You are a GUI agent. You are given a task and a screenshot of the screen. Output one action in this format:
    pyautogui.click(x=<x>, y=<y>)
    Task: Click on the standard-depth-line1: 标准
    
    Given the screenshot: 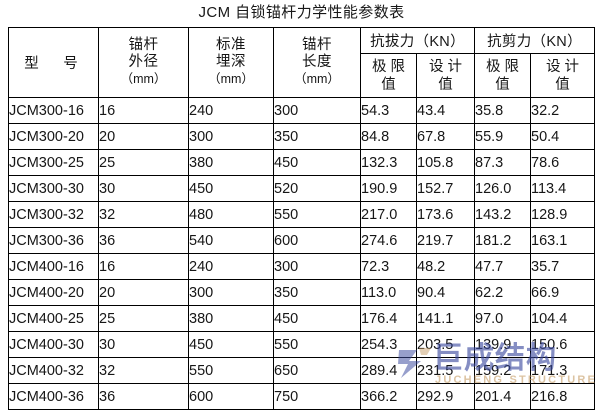 What is the action you would take?
    pyautogui.click(x=231, y=45)
    